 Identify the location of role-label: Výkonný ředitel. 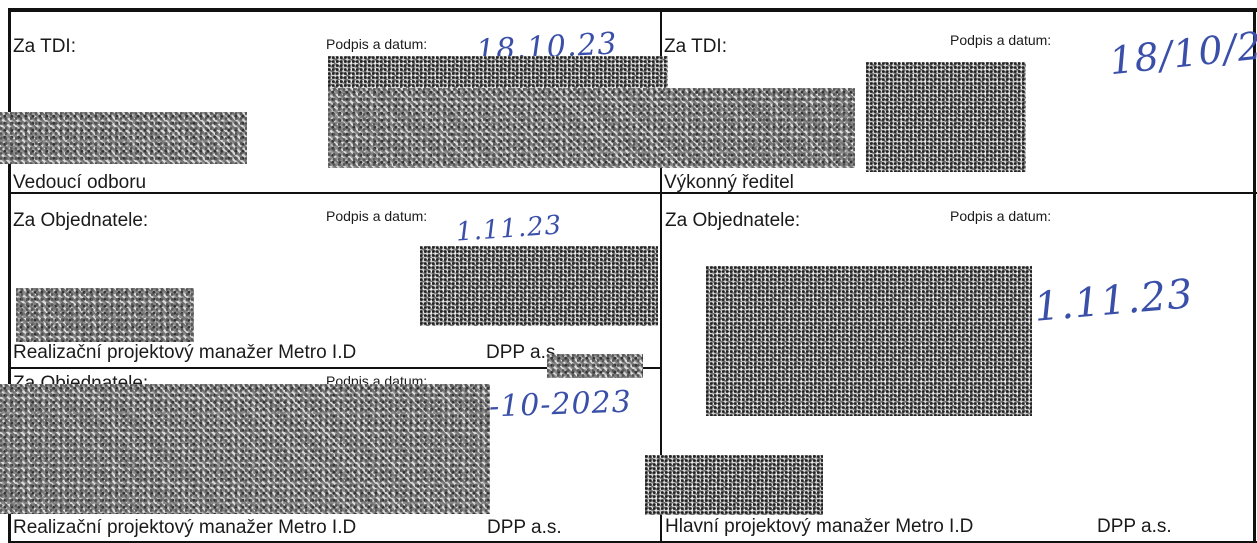
(729, 182).